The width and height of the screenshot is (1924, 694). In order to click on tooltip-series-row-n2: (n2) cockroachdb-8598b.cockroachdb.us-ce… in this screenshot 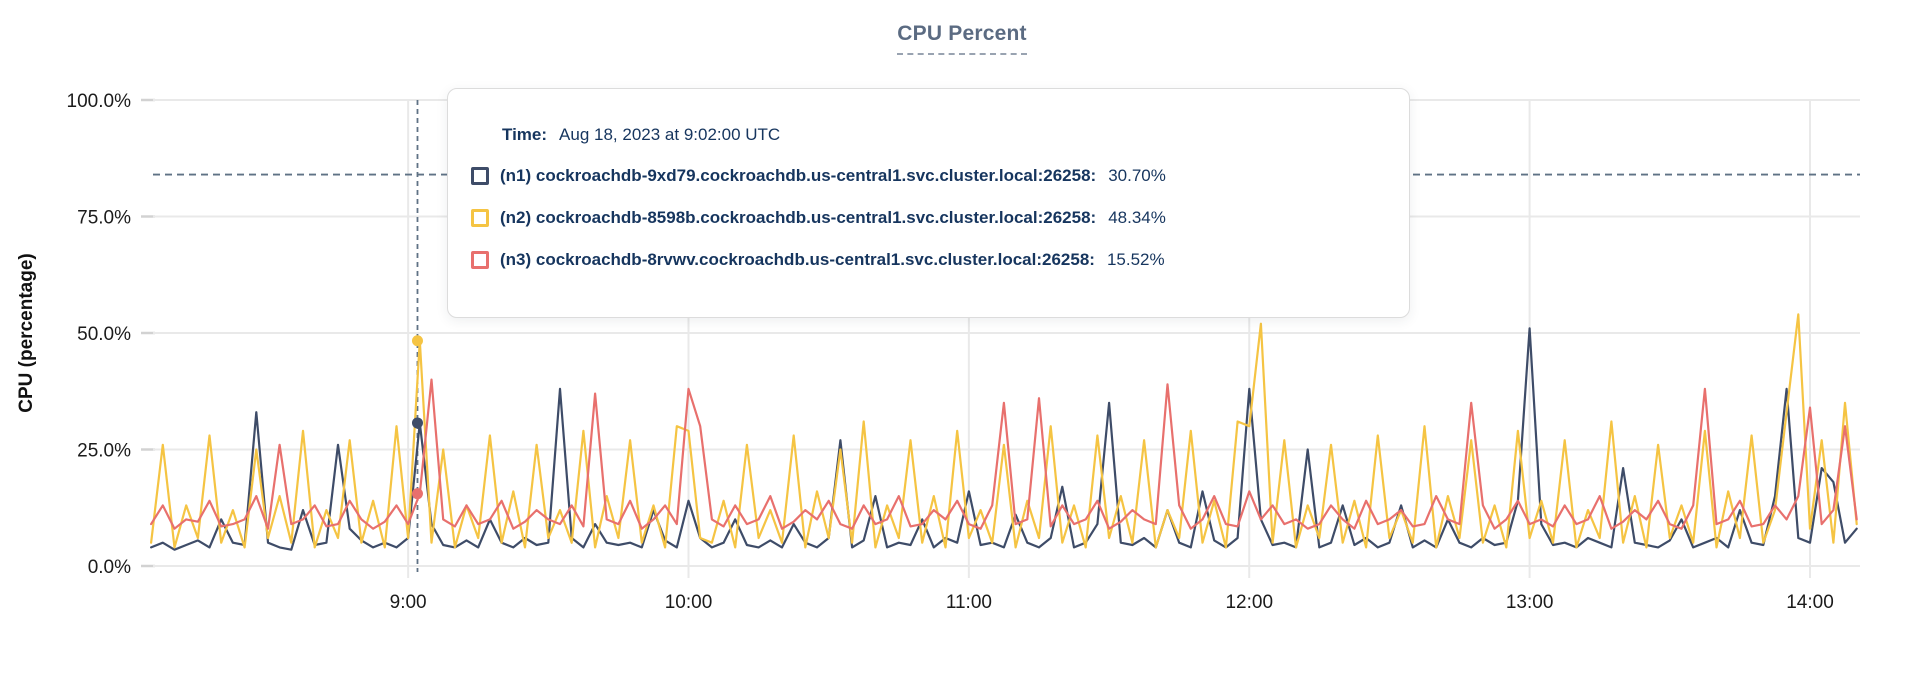, I will do `click(926, 218)`.